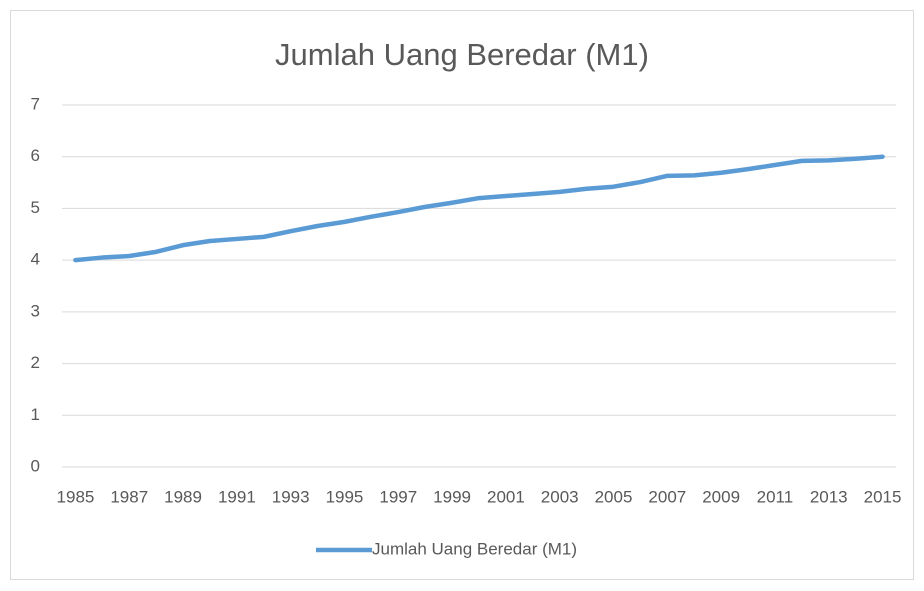  Describe the element at coordinates (452, 496) in the screenshot. I see `x-tick-label: 1999` at that location.